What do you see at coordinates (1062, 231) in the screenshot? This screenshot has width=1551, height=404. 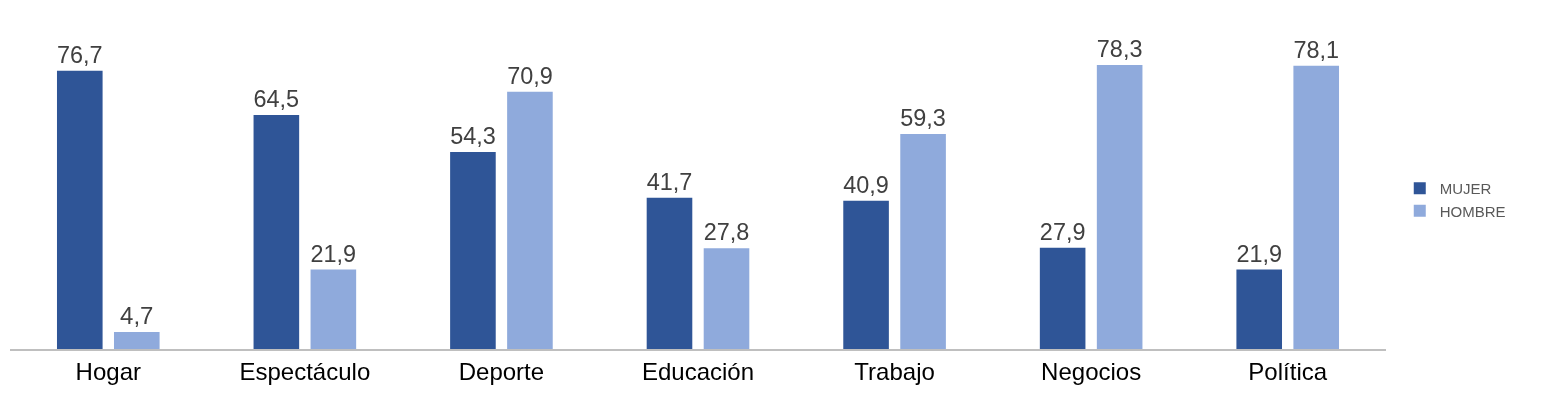 I see `data-label: 27,9` at bounding box center [1062, 231].